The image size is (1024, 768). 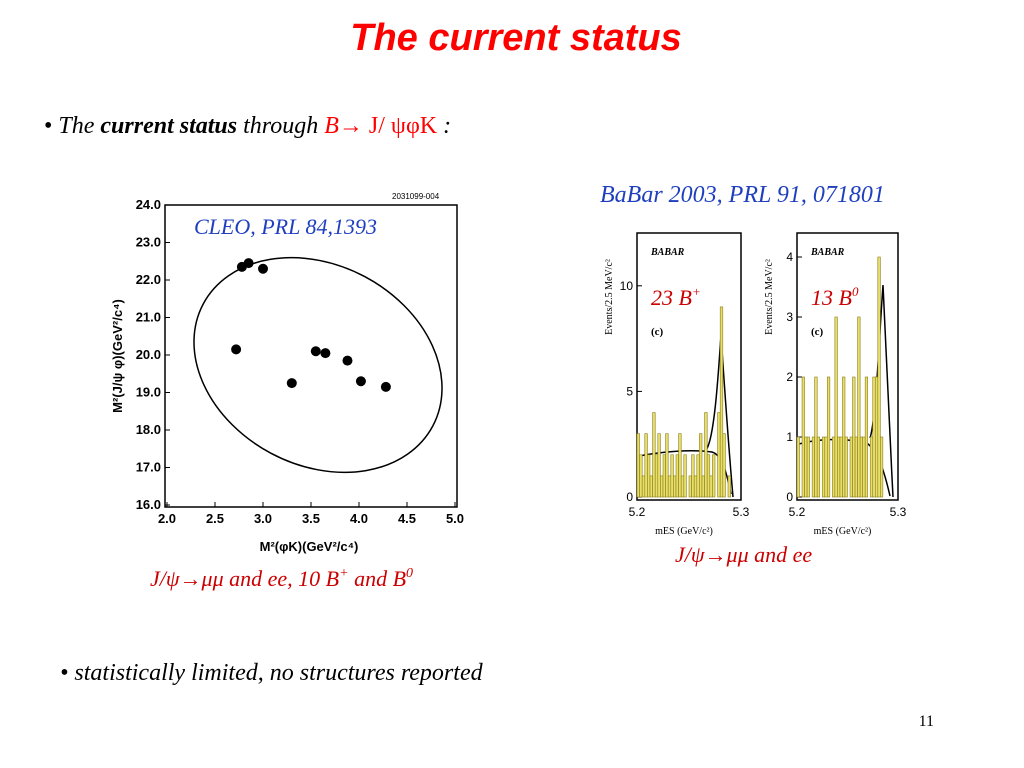 I want to click on y-tick-label: 5, so click(x=629, y=391).